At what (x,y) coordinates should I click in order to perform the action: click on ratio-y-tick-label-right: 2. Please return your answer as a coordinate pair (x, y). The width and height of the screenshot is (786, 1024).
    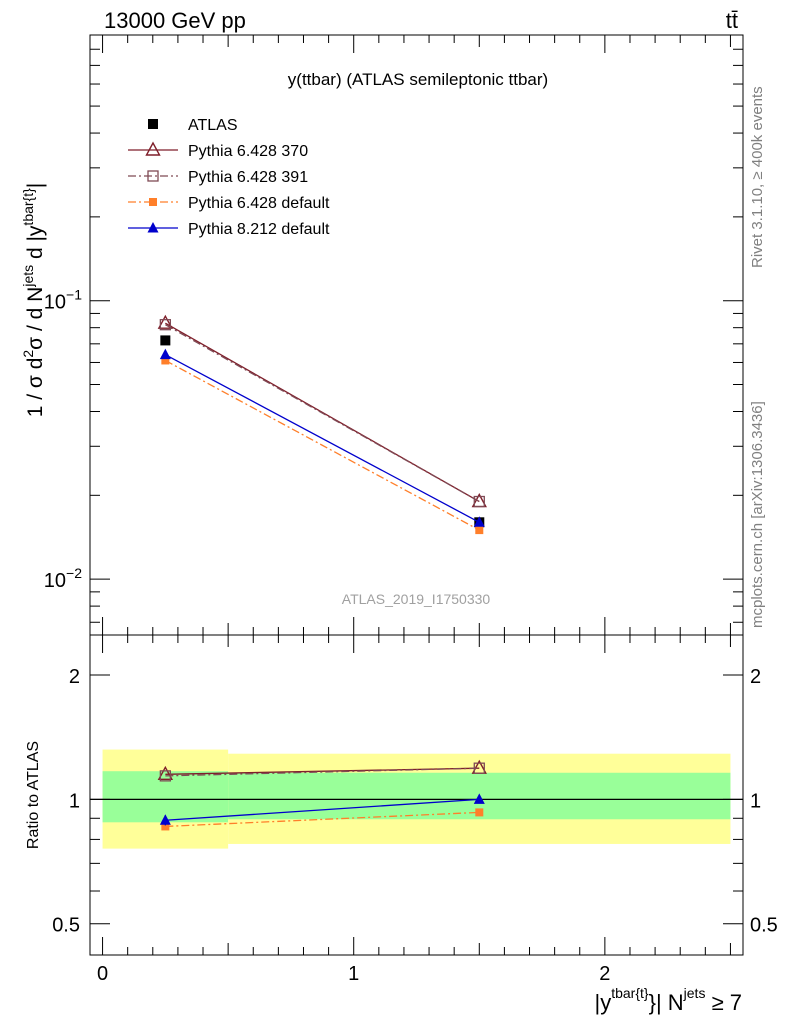
    Looking at the image, I should click on (755, 677).